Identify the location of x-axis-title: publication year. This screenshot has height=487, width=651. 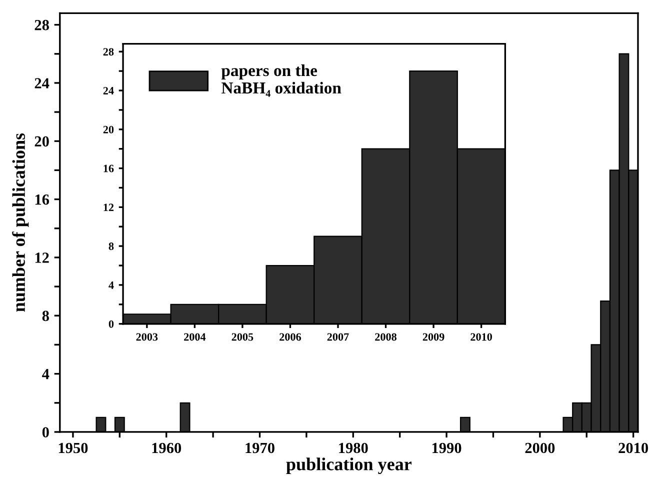
(349, 466).